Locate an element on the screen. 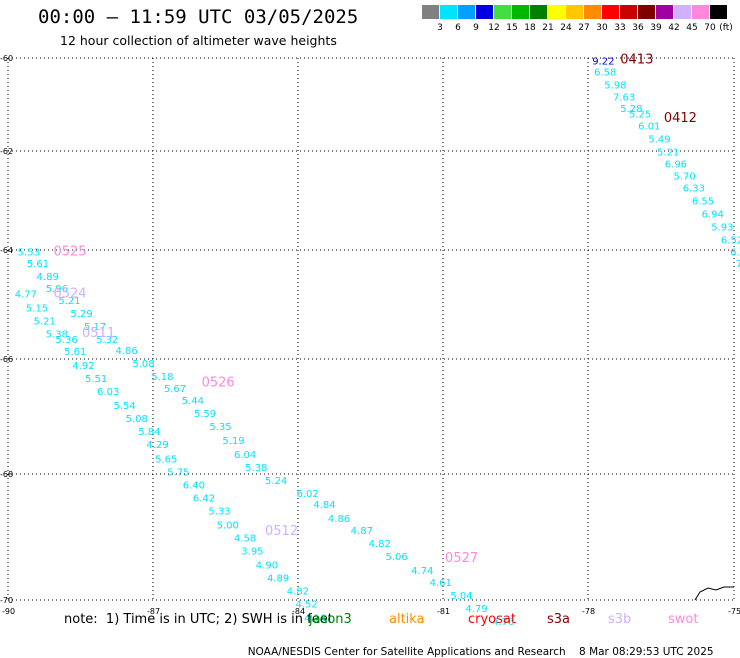 The width and height of the screenshot is (740, 658). wave-height-value: 4.52 is located at coordinates (306, 605).